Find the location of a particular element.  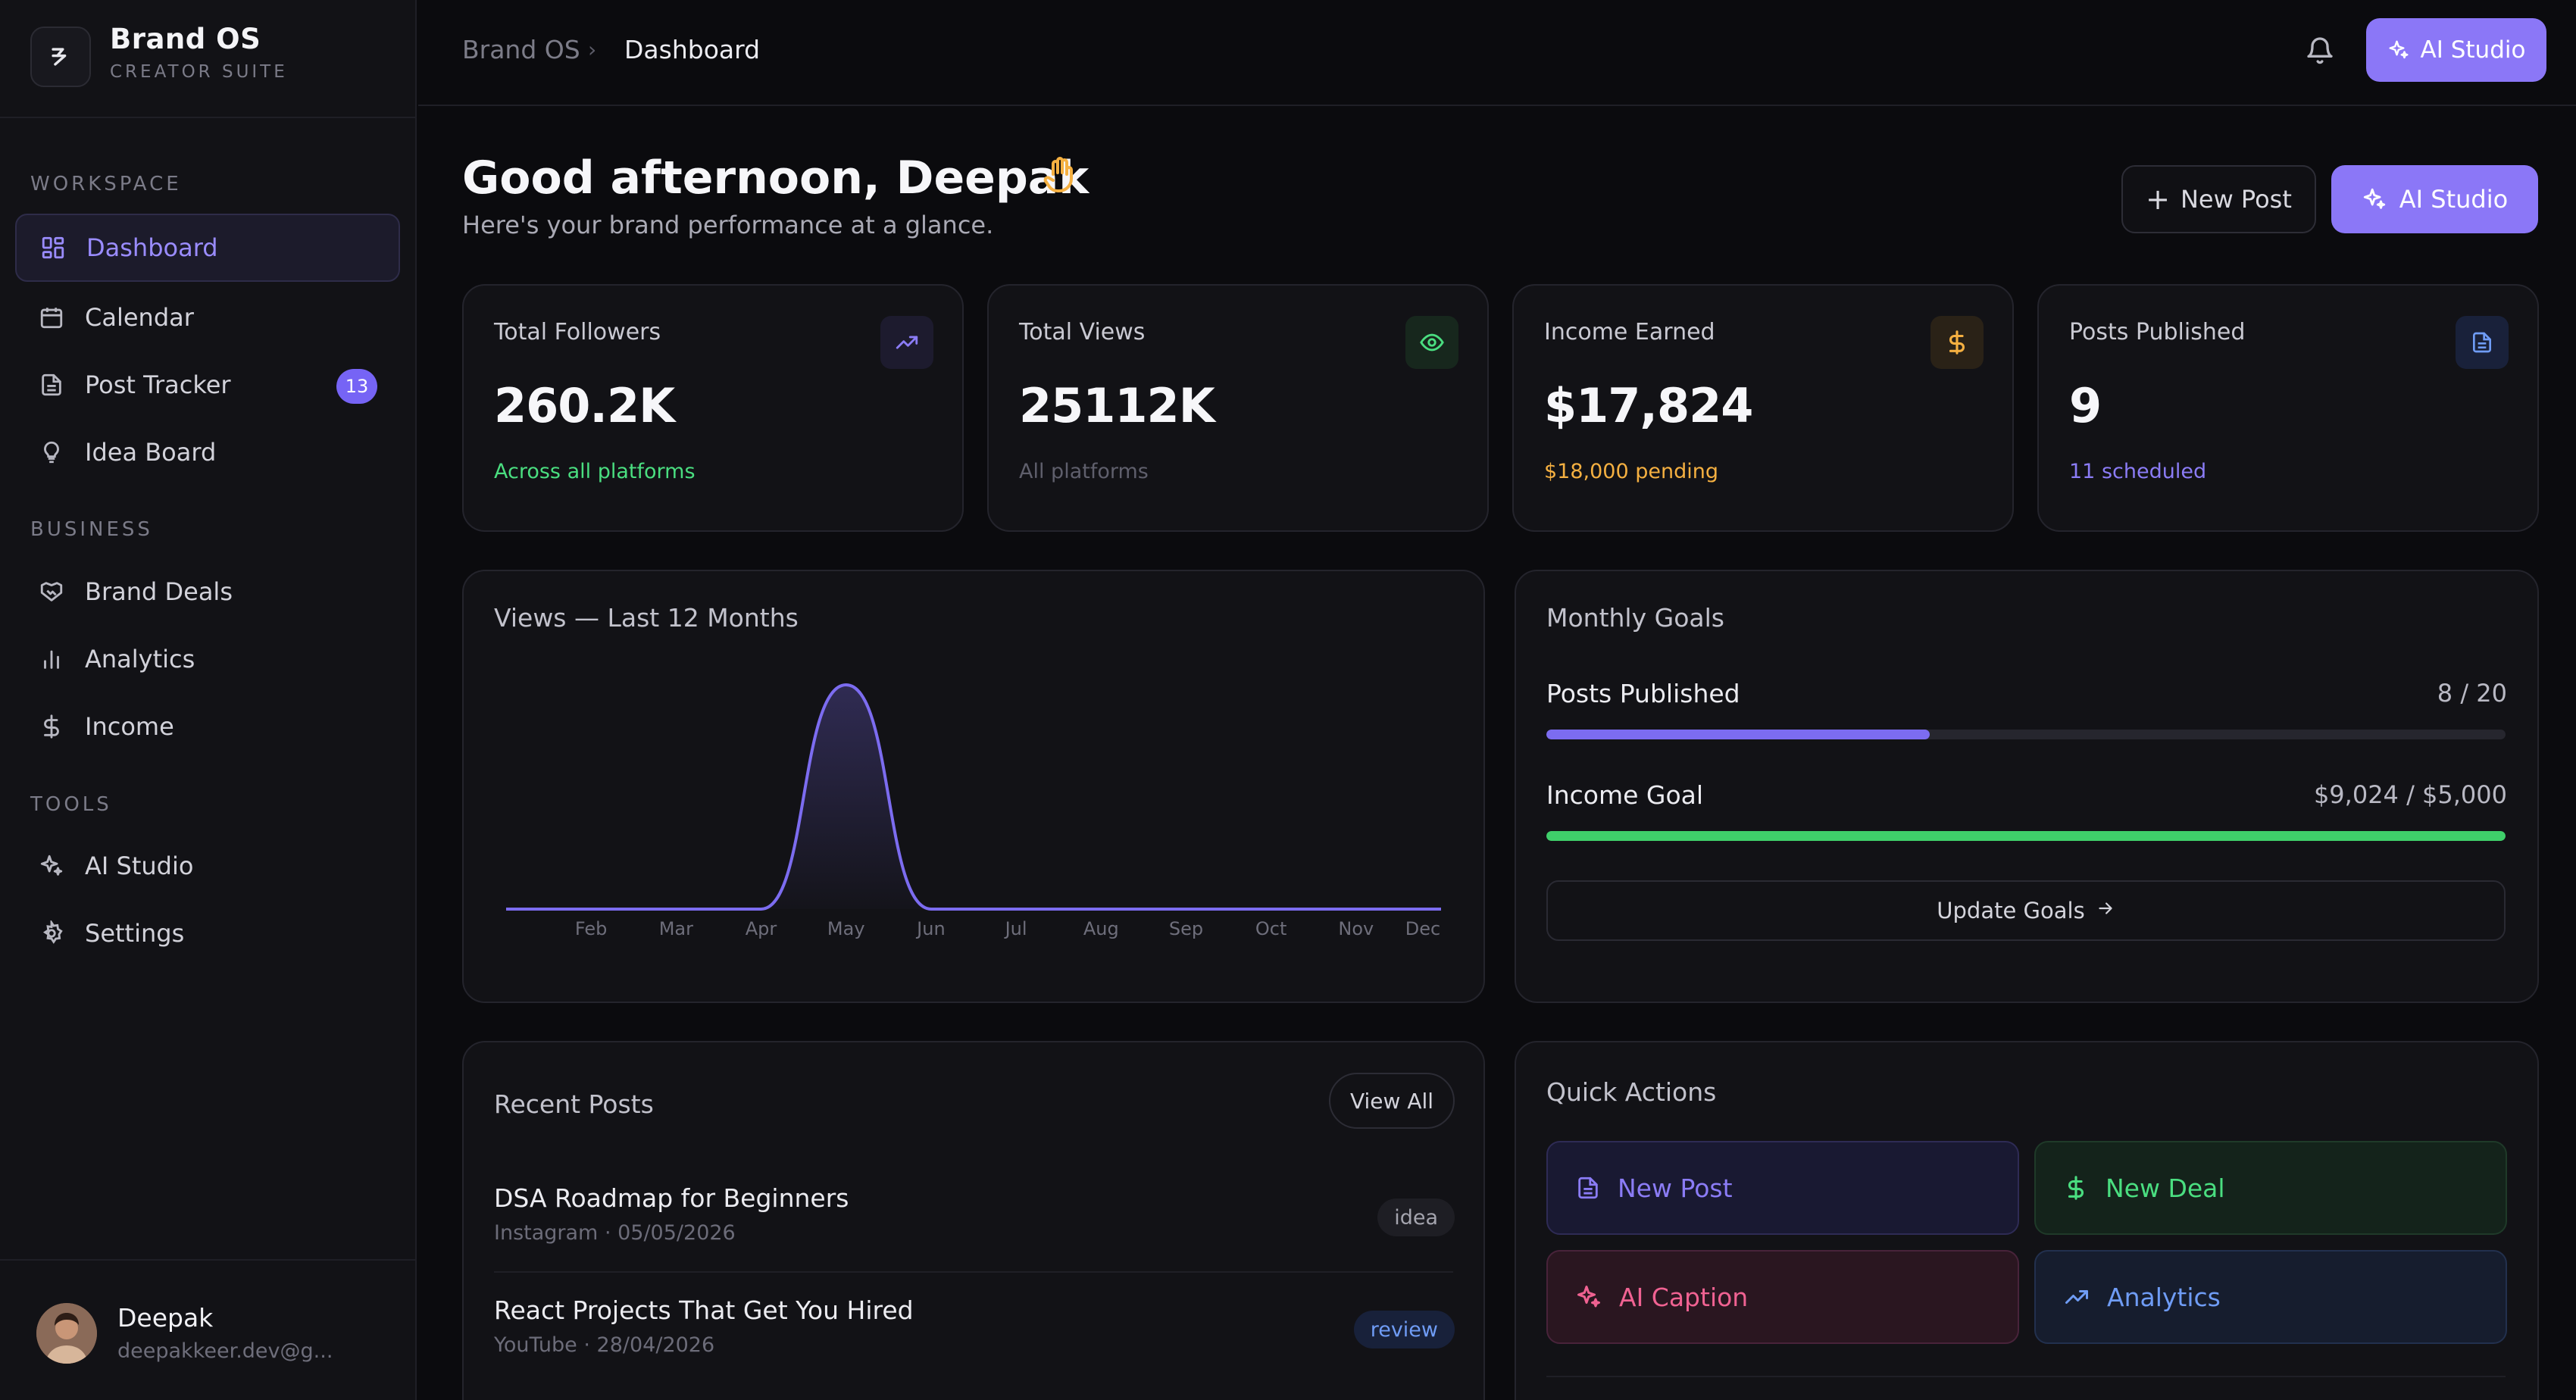

new-post-button: + New Post is located at coordinates (2218, 199).